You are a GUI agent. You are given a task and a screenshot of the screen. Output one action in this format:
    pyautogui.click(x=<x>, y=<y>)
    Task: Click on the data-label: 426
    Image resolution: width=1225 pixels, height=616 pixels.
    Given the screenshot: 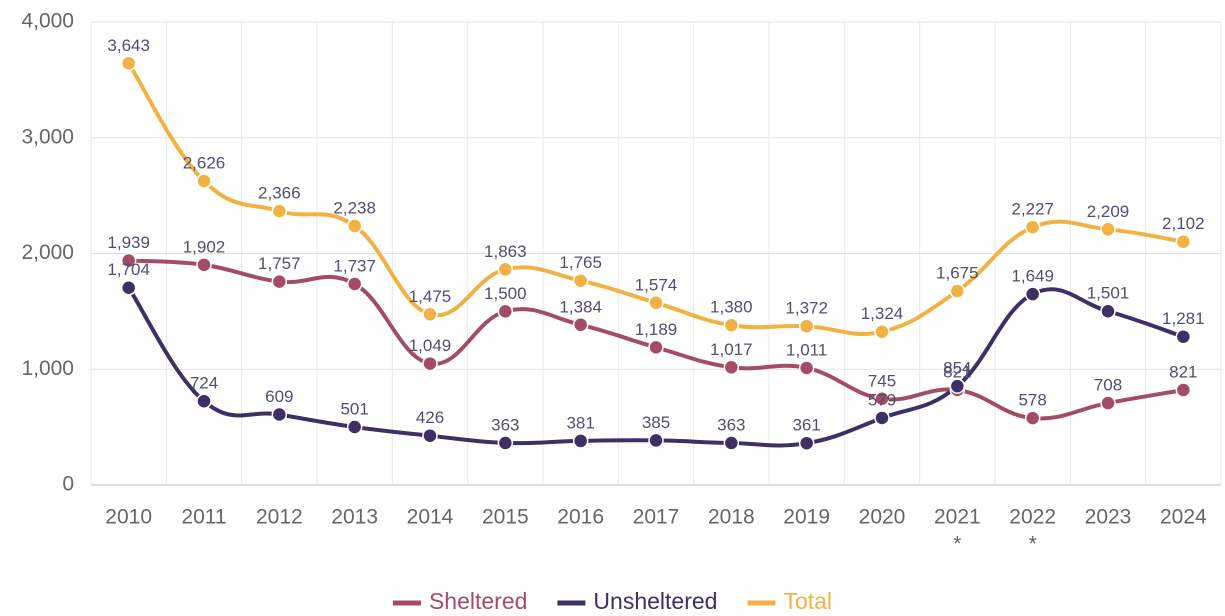 What is the action you would take?
    pyautogui.click(x=430, y=417)
    